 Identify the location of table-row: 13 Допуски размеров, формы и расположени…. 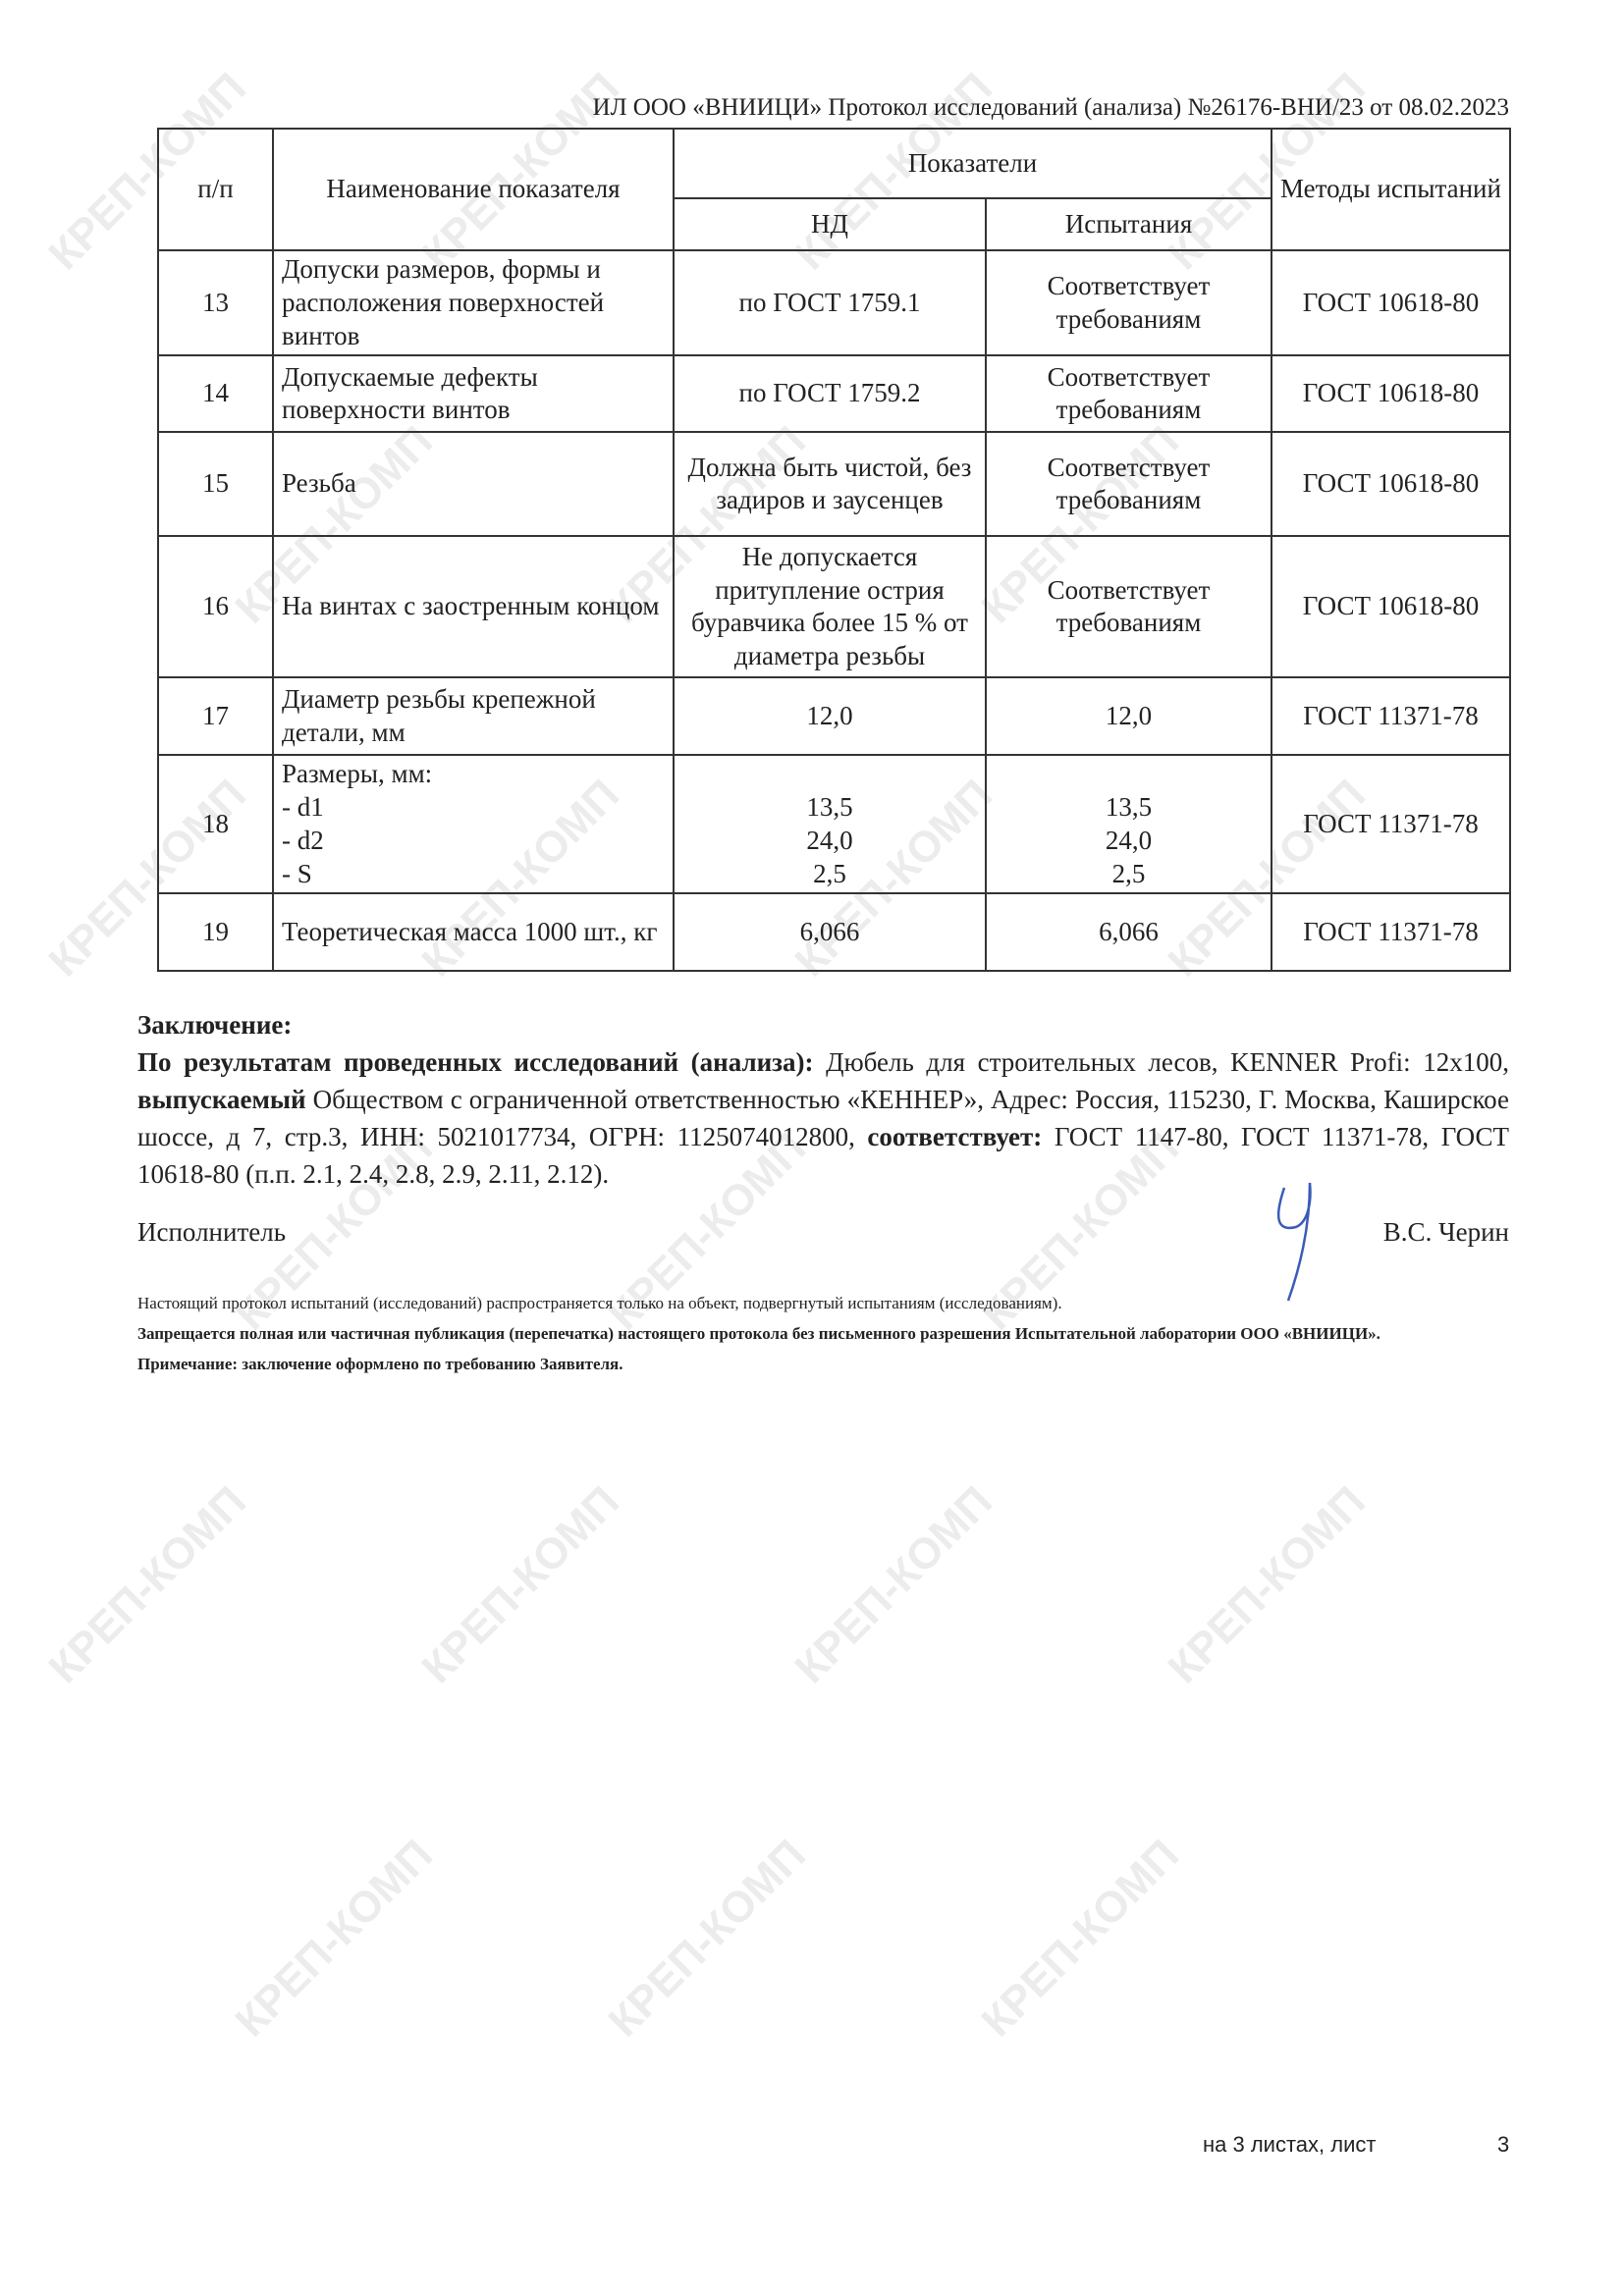
(834, 302).